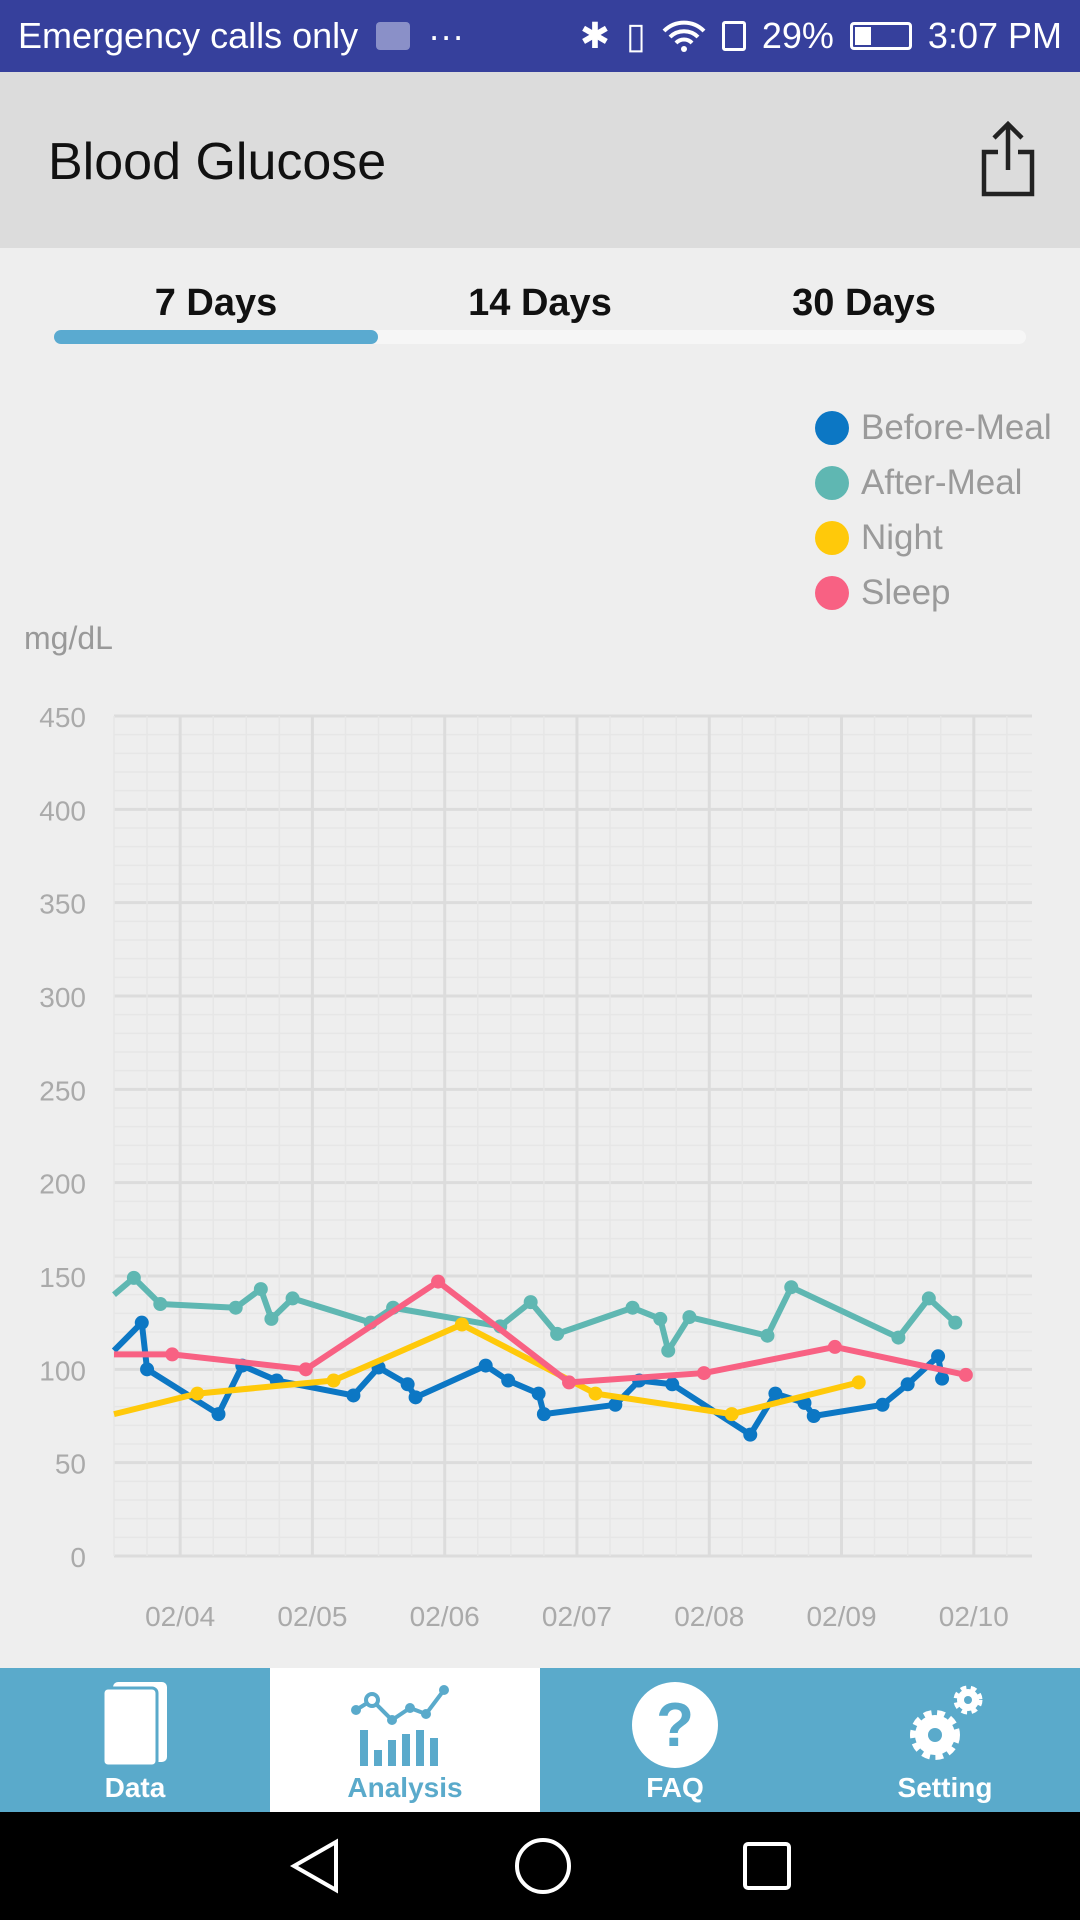 This screenshot has height=1920, width=1080. What do you see at coordinates (312, 1616) in the screenshot?
I see `x-tick-label: 02/05` at bounding box center [312, 1616].